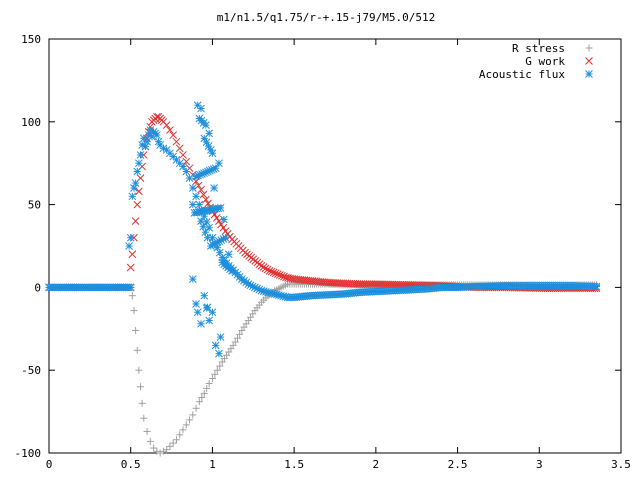 The image size is (640, 480). Describe the element at coordinates (376, 464) in the screenshot. I see `x-tick-label: 2` at that location.